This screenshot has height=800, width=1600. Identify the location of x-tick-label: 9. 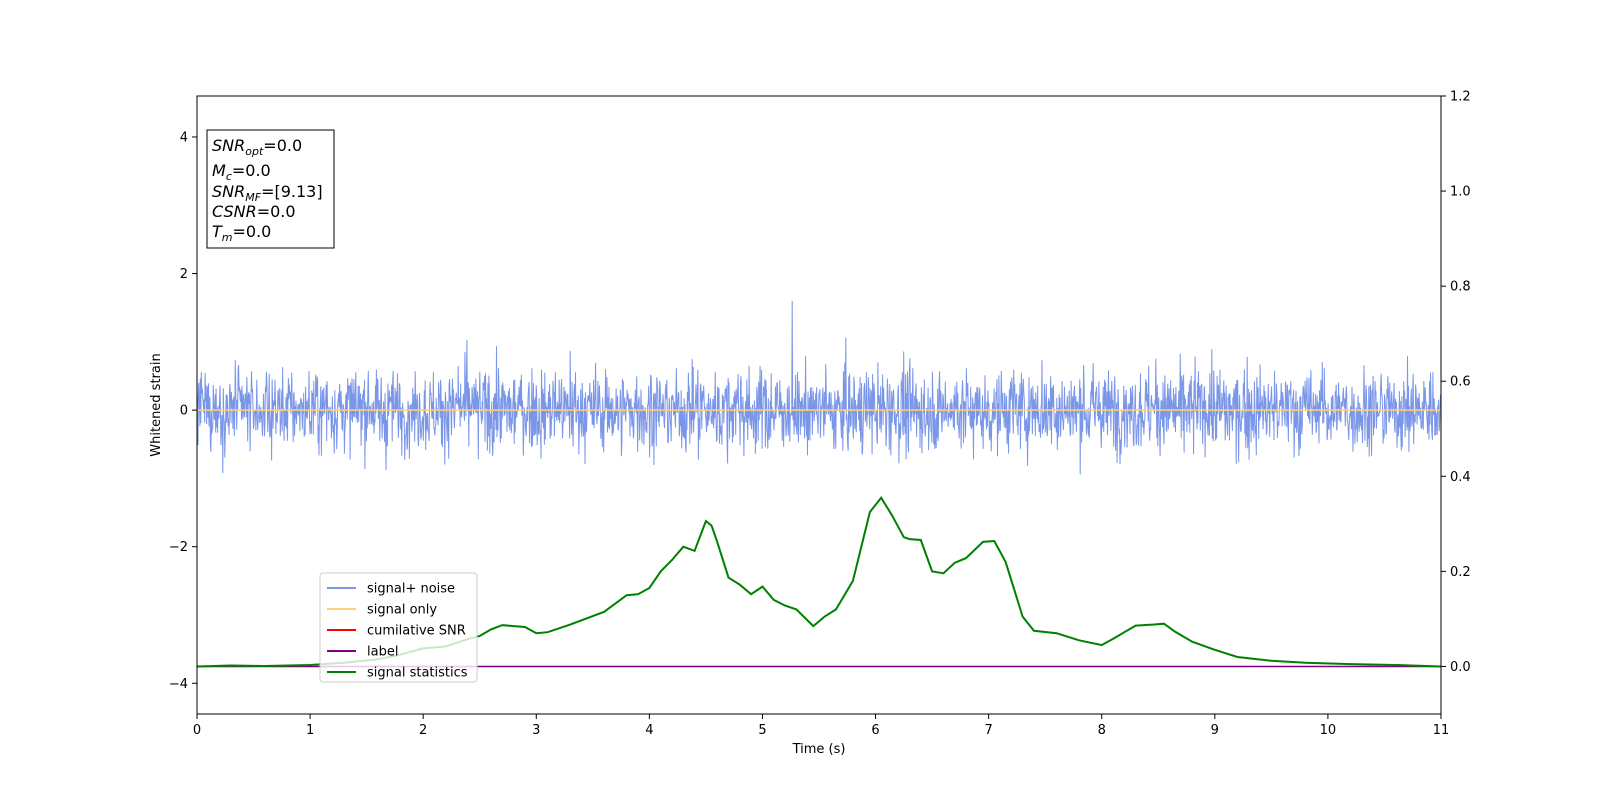
(1215, 730).